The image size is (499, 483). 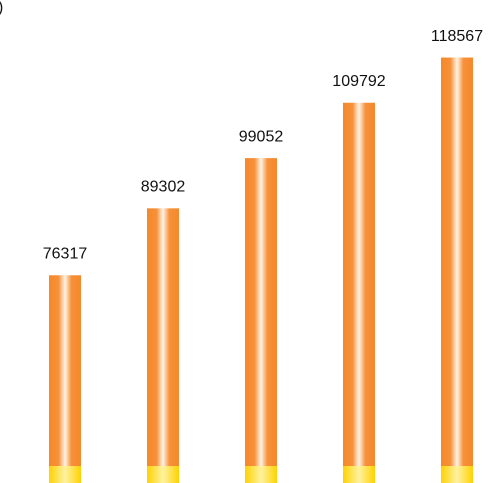 I want to click on data-label: 118567, so click(x=457, y=36).